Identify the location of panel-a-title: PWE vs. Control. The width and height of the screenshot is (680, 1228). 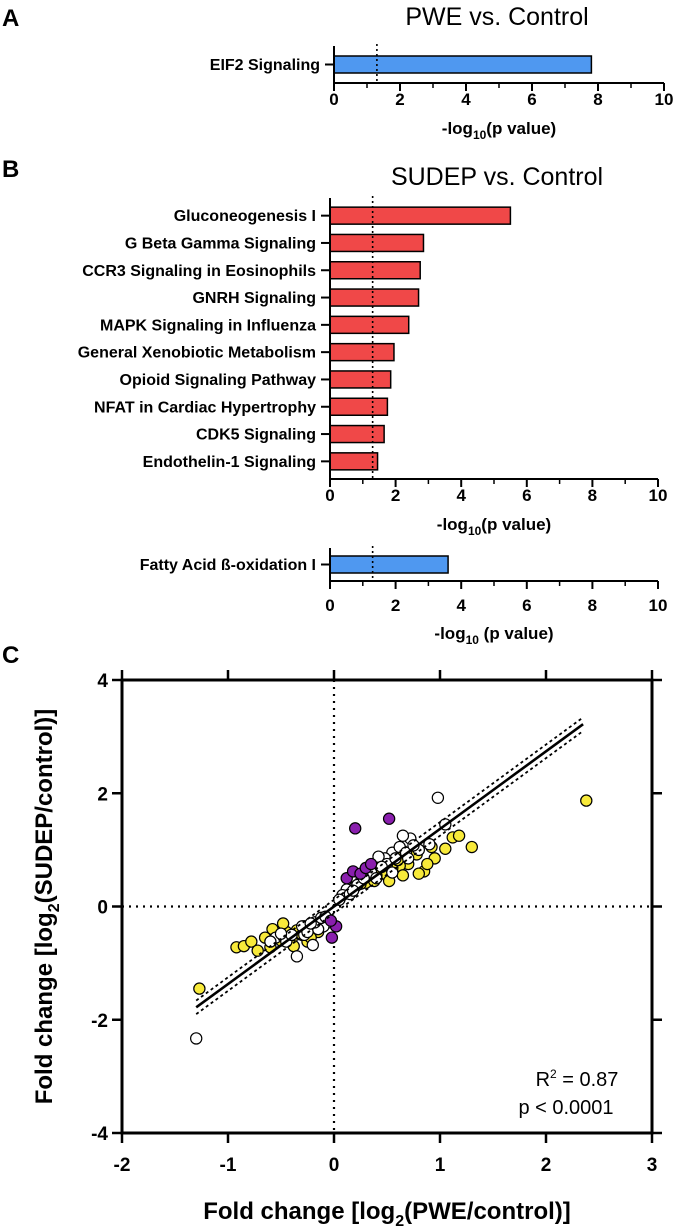
(496, 17).